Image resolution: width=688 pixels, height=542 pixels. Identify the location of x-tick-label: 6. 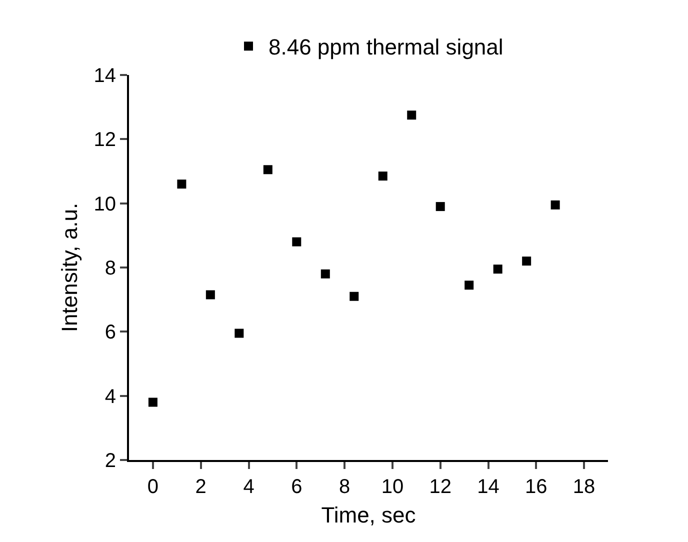
(296, 487).